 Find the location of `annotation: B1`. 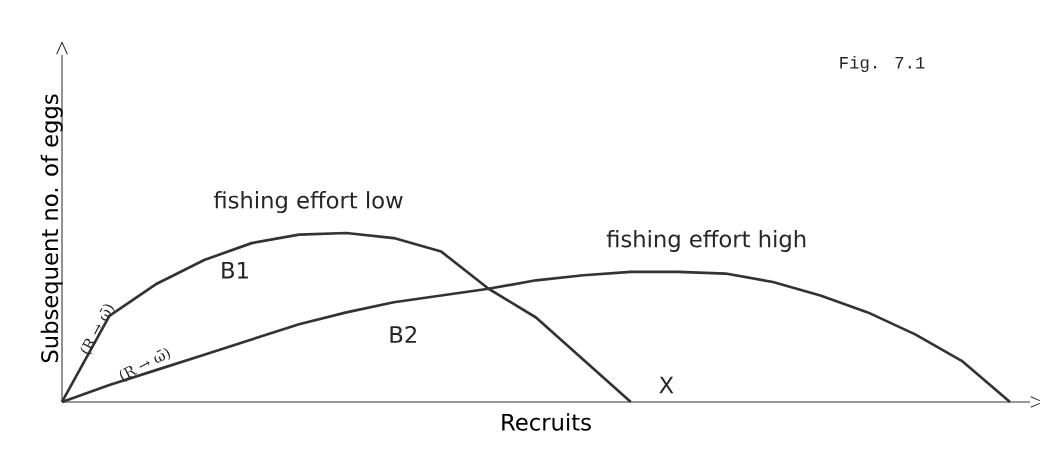

annotation: B1 is located at coordinates (235, 270).